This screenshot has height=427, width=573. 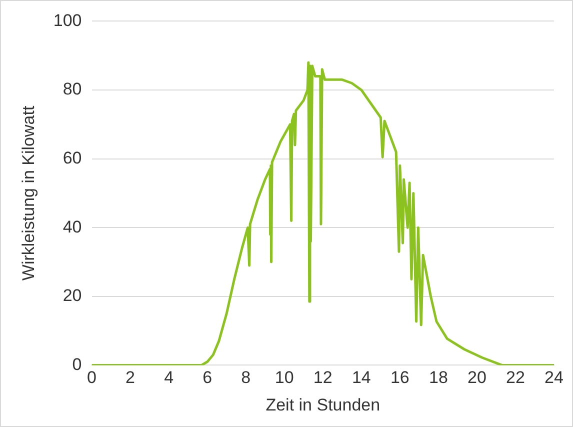 What do you see at coordinates (67, 20) in the screenshot?
I see `y-tick-label: 100` at bounding box center [67, 20].